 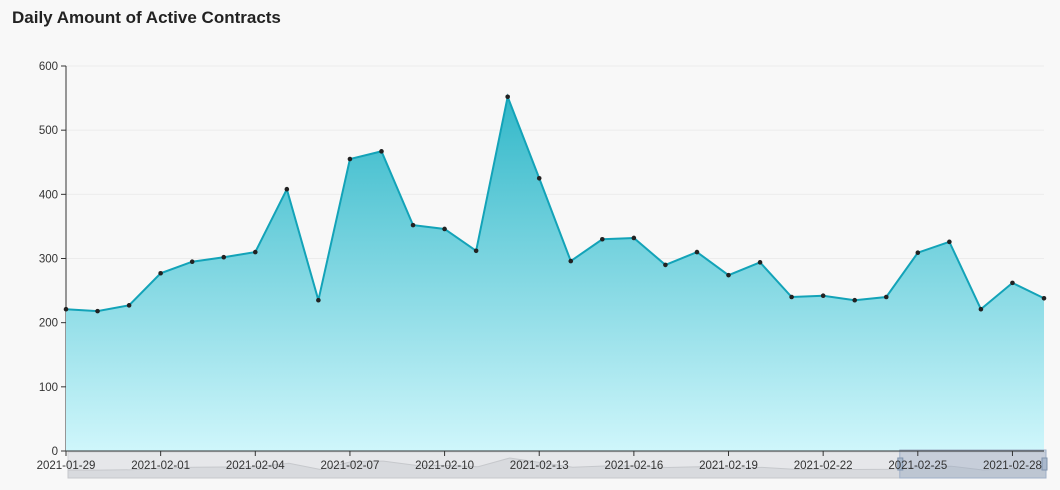 I want to click on data-zoom-selection, so click(x=973, y=464).